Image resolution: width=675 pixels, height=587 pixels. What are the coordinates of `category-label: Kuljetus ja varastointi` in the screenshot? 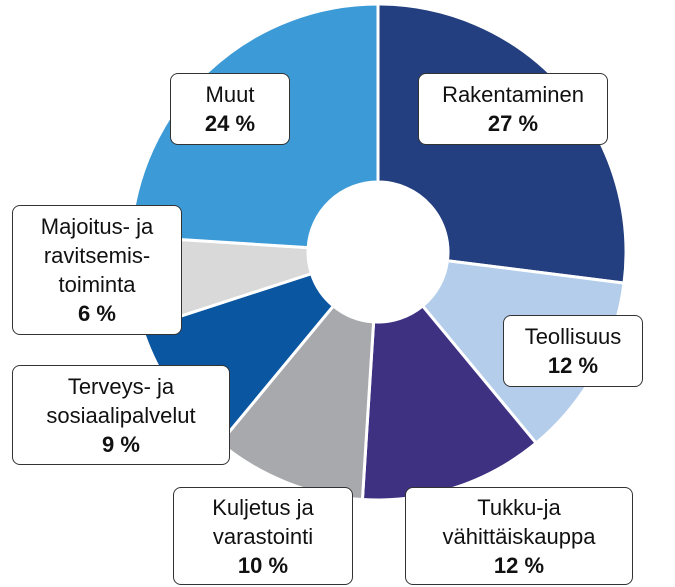 It's located at (263, 521).